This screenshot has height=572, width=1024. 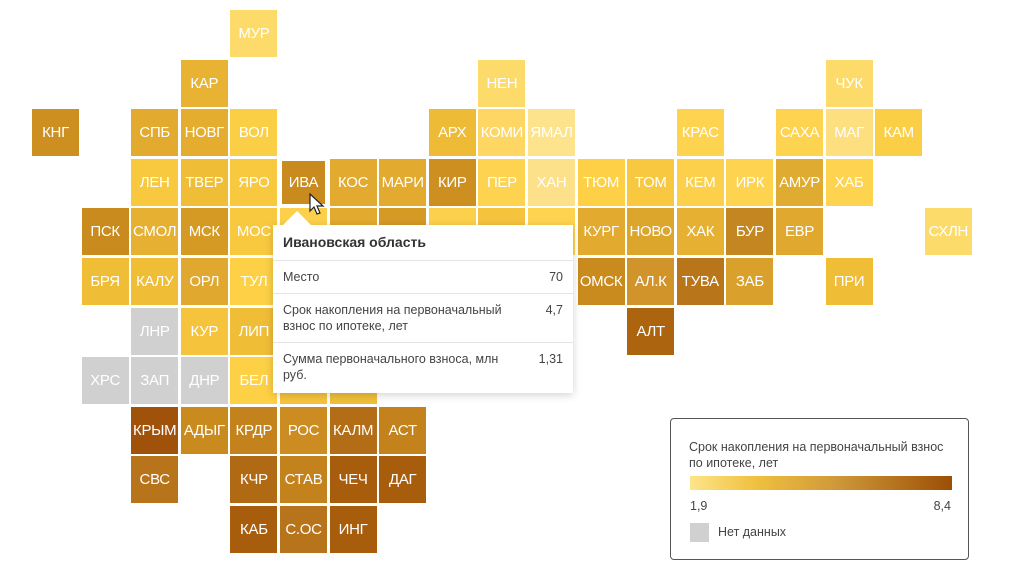 I want to click on region-tile-label: С.ОС, so click(x=303, y=529).